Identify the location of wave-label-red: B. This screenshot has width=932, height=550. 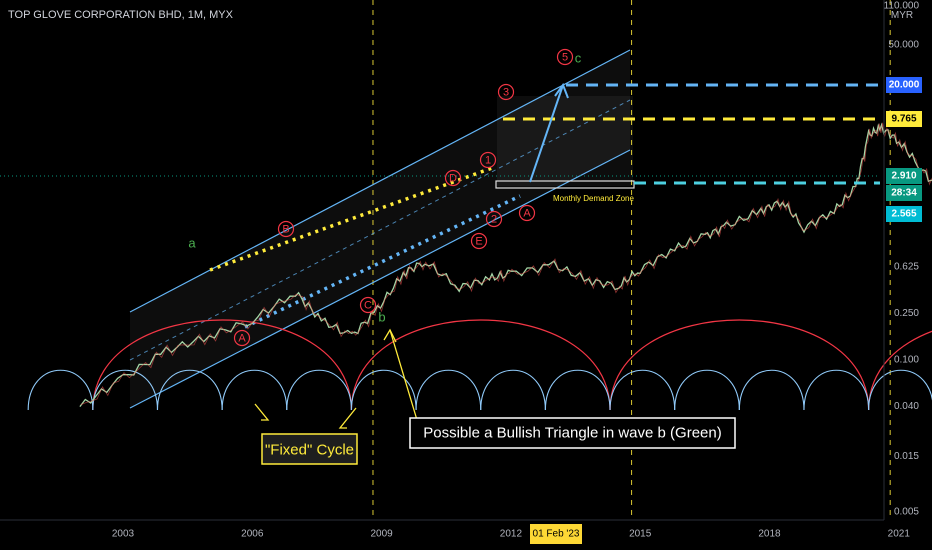
(286, 229).